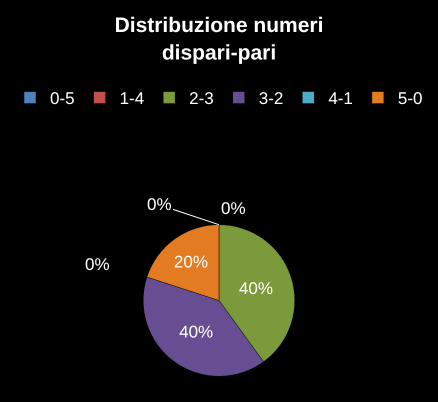 The height and width of the screenshot is (402, 438). What do you see at coordinates (410, 98) in the screenshot?
I see `legend-label: 5-0` at bounding box center [410, 98].